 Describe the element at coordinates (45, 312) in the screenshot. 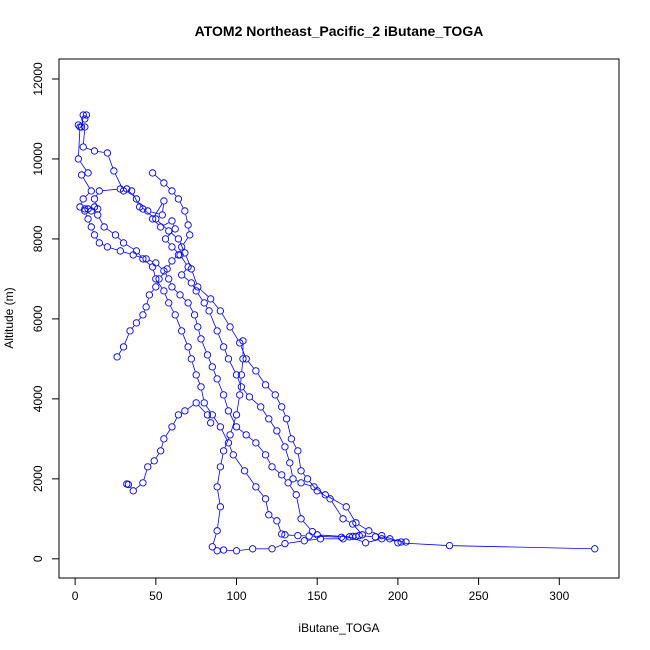

I see `y-axis: 0 2000 4000 6000 8000 10000 12000` at that location.